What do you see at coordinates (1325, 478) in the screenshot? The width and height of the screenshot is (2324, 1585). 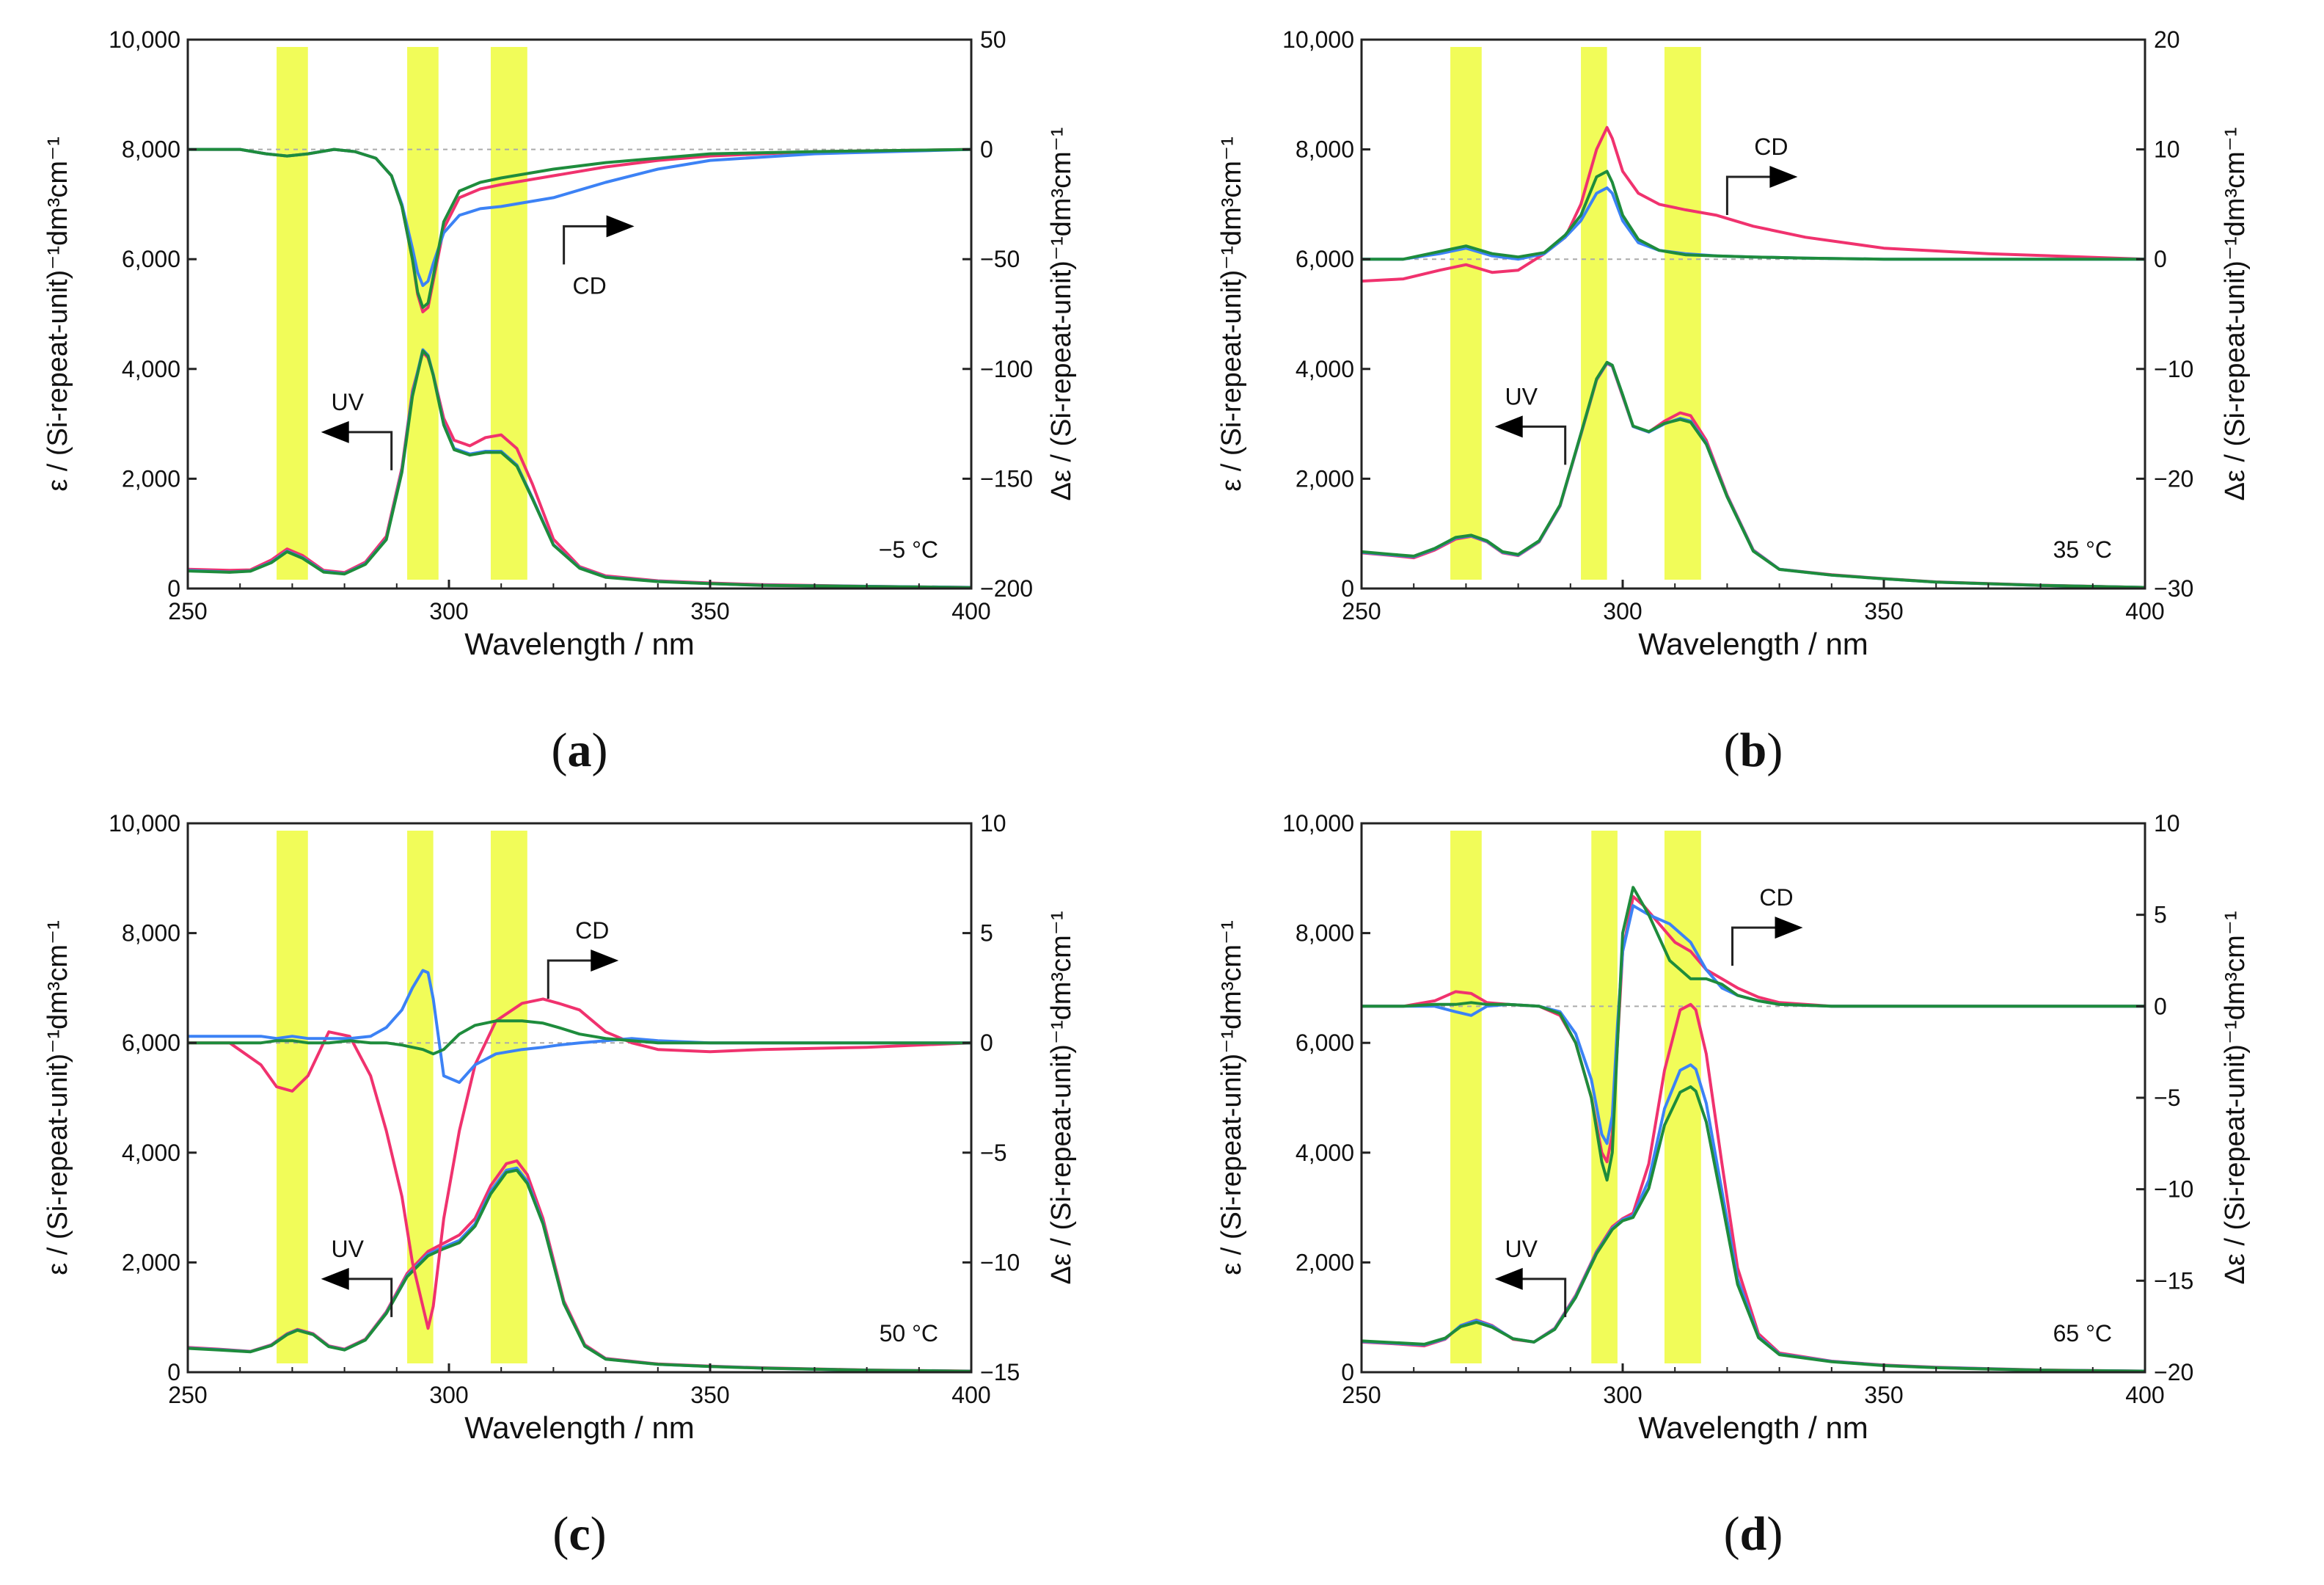 I see `left-y-tick-label: 2,000` at bounding box center [1325, 478].